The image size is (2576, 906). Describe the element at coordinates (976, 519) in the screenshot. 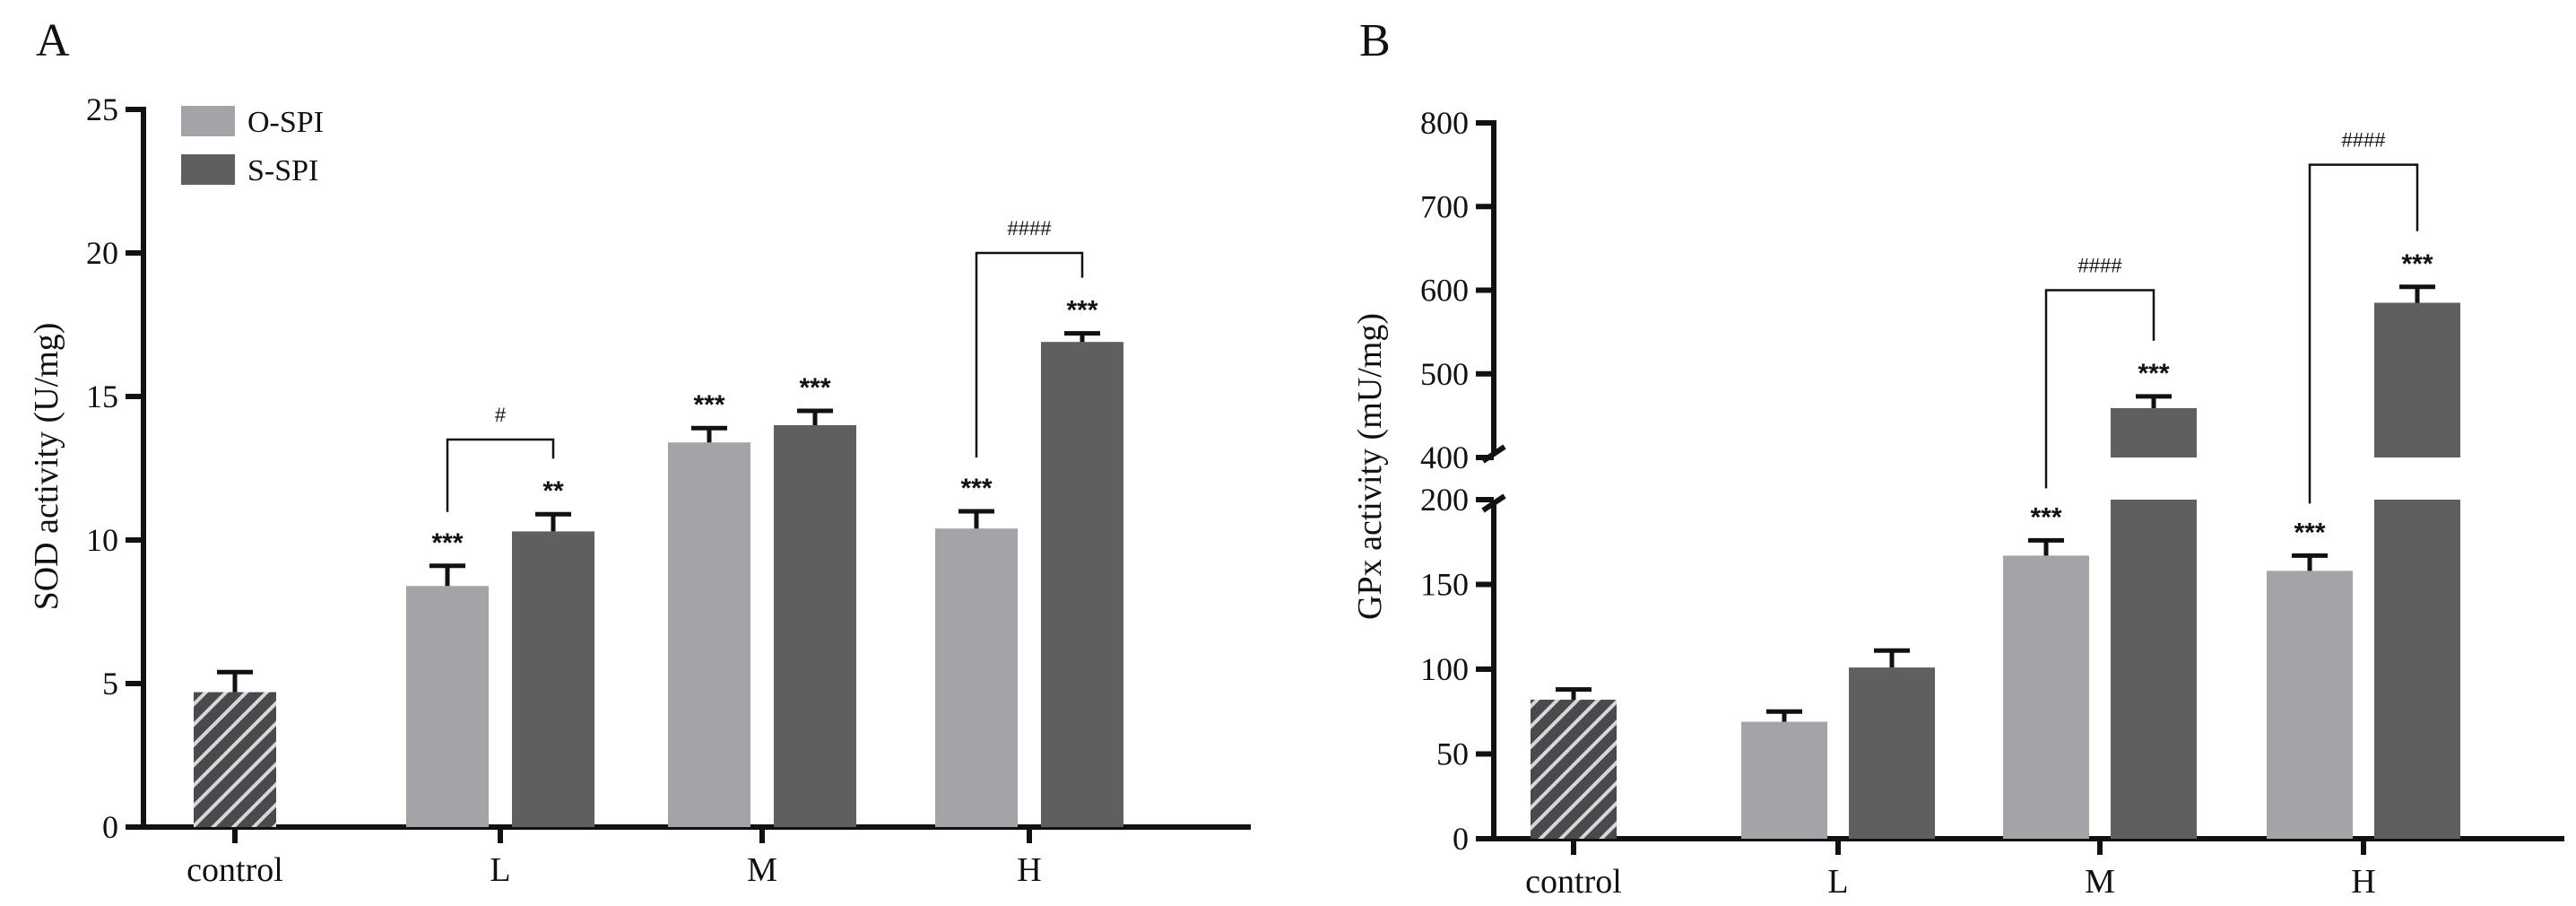

I see `panel-a-bar-o-spi-h-error-bar` at that location.